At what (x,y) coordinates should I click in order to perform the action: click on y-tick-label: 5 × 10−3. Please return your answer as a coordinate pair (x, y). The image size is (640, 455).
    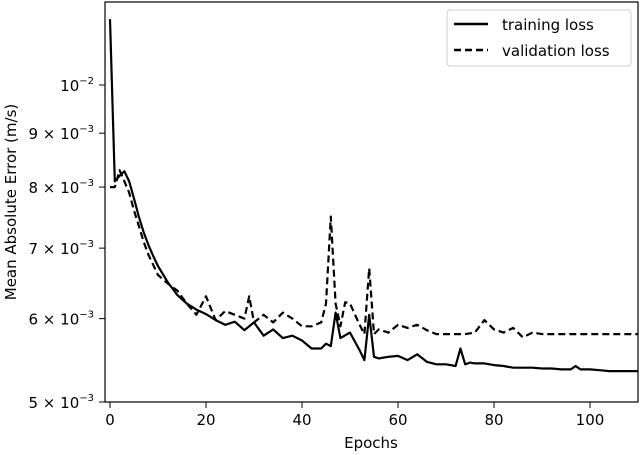
    Looking at the image, I should click on (62, 402).